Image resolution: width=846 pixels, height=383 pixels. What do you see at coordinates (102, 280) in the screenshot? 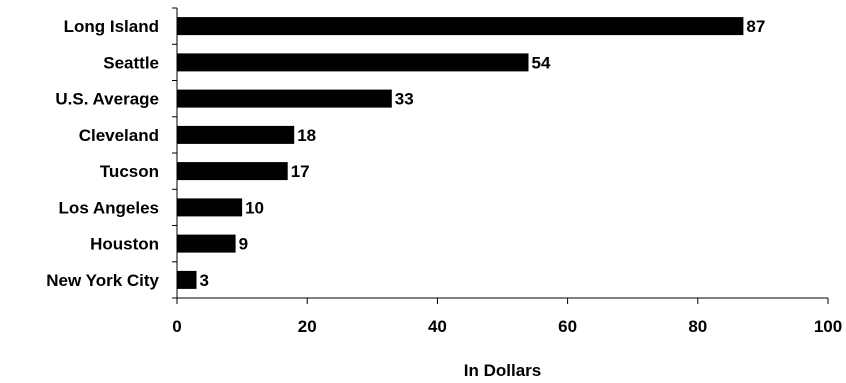
I see `category-label-new-york-city: New York City` at bounding box center [102, 280].